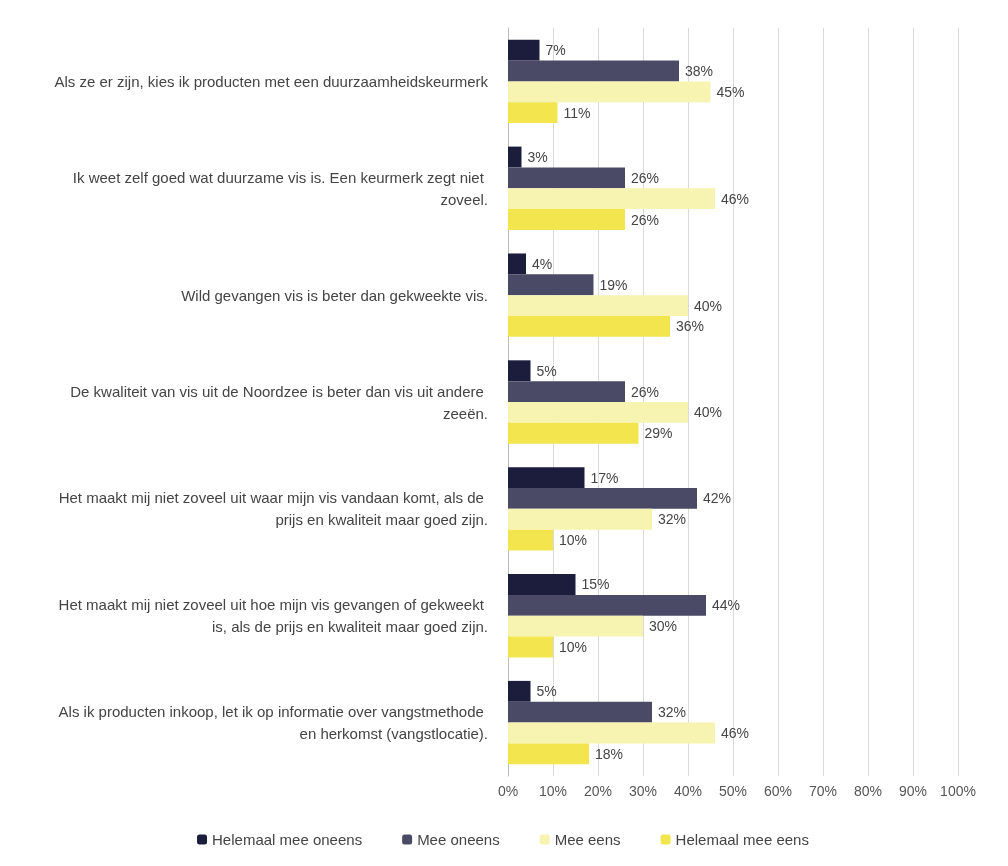  Describe the element at coordinates (542, 263) in the screenshot. I see `data-label: 4%` at that location.